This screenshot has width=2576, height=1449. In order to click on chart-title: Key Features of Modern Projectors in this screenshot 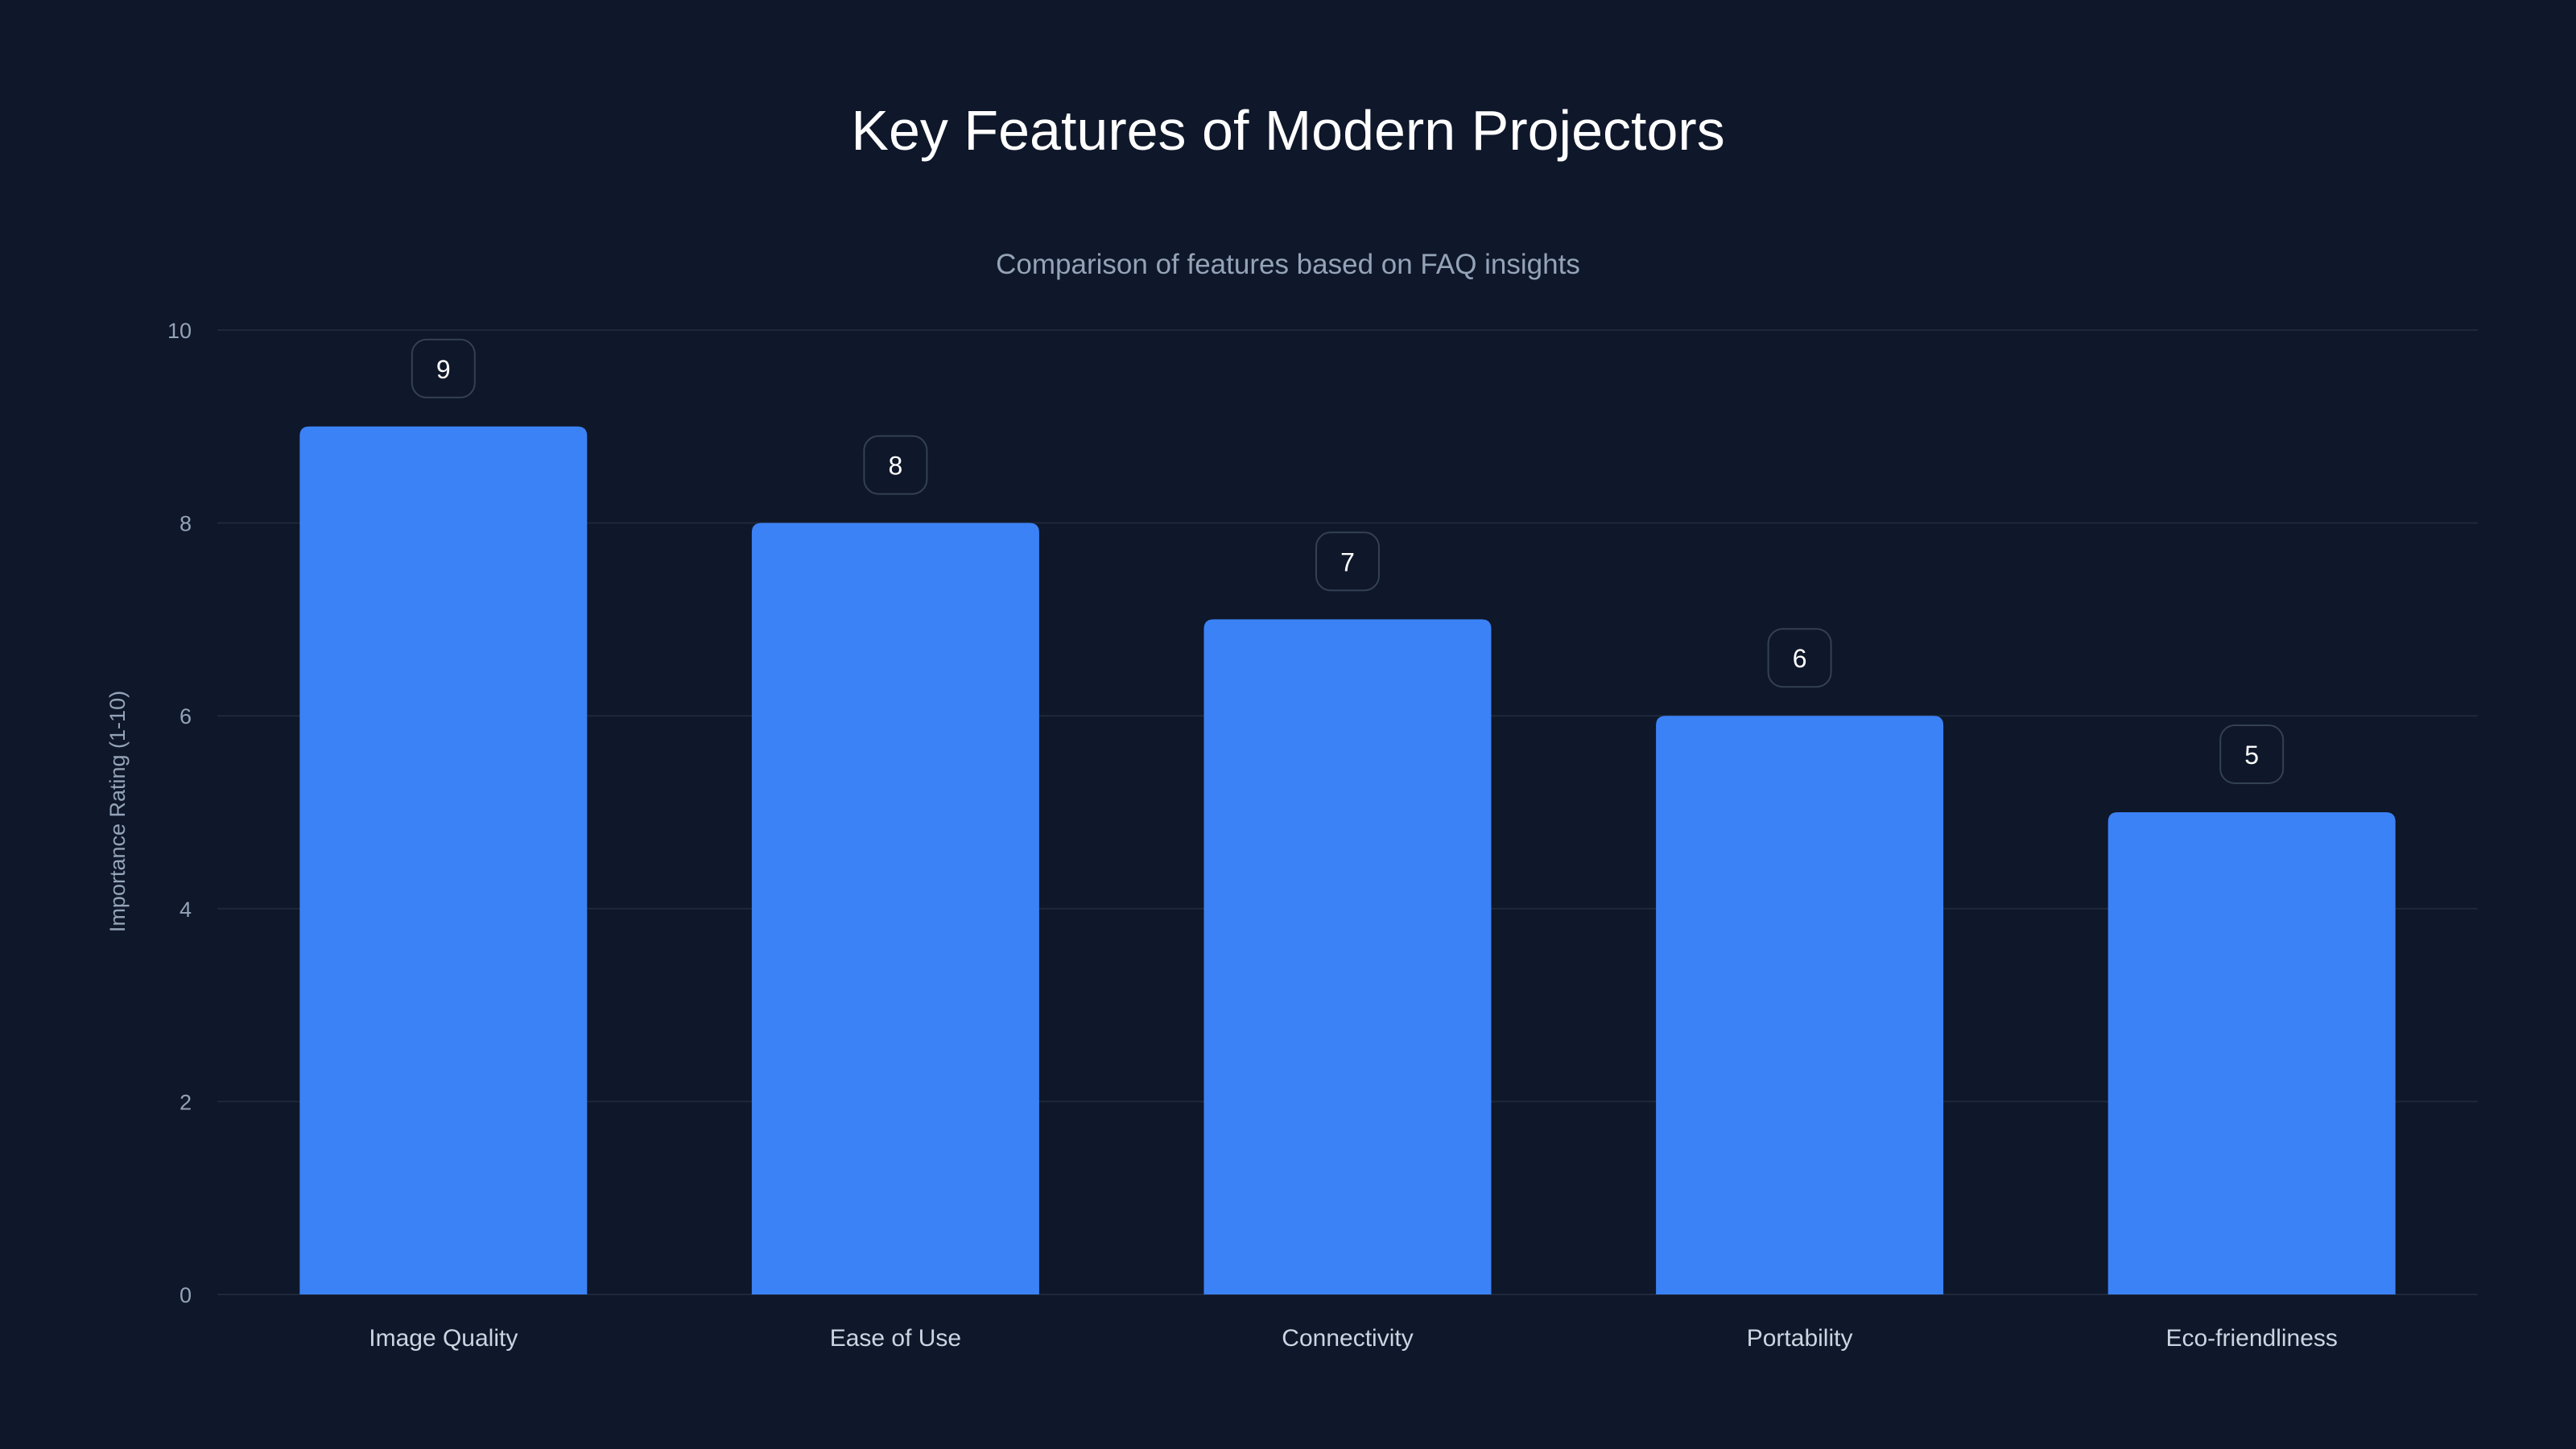, I will do `click(1287, 130)`.